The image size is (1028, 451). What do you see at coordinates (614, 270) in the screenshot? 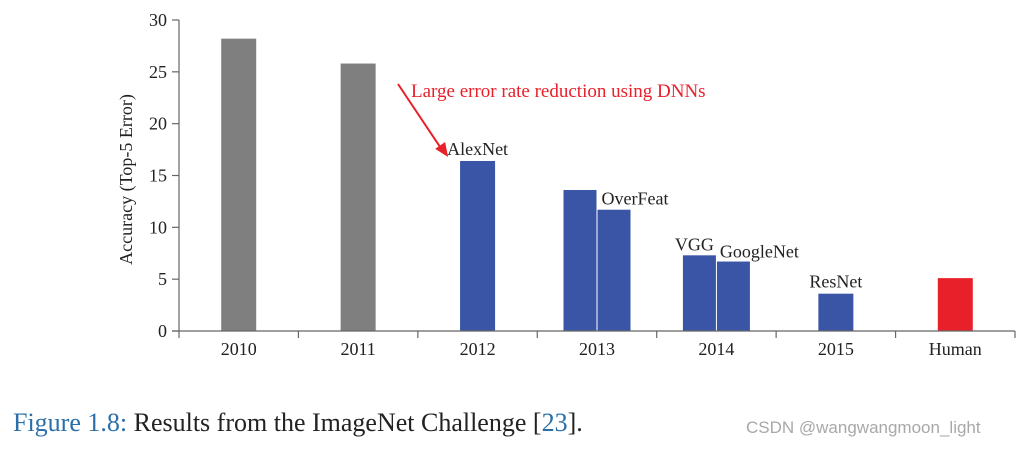
I see `bar-2013-overfeat` at bounding box center [614, 270].